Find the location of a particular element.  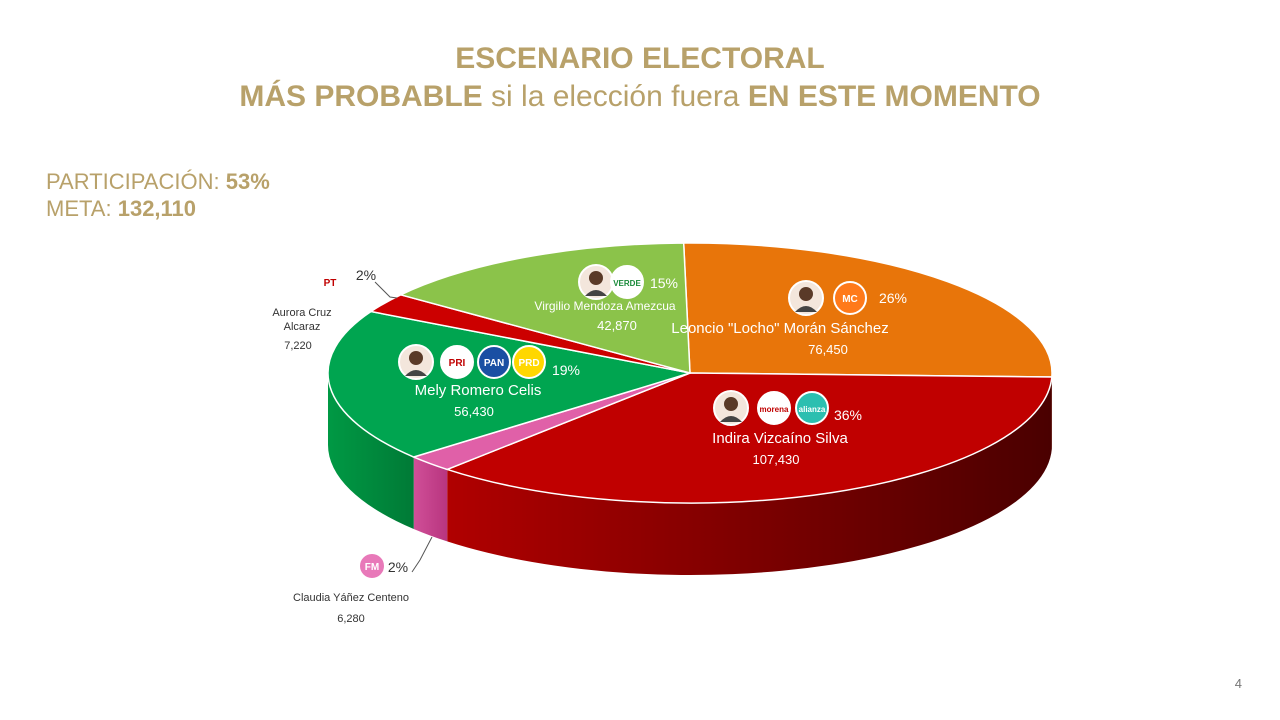

participation-label: PARTICIPACIÓN: is located at coordinates (133, 181).